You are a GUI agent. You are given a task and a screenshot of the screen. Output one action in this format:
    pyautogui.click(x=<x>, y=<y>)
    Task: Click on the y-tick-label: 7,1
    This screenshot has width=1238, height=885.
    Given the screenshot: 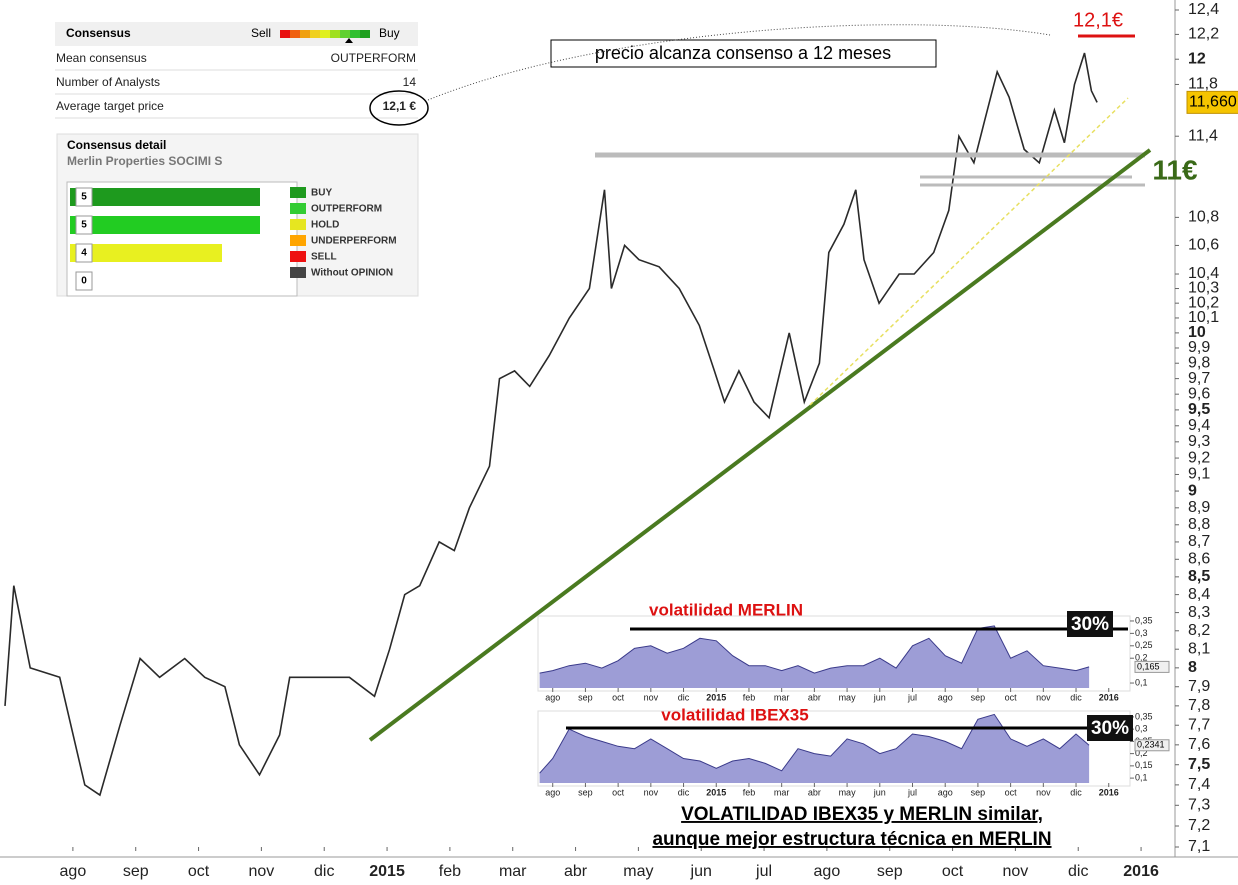 What is the action you would take?
    pyautogui.click(x=1199, y=846)
    